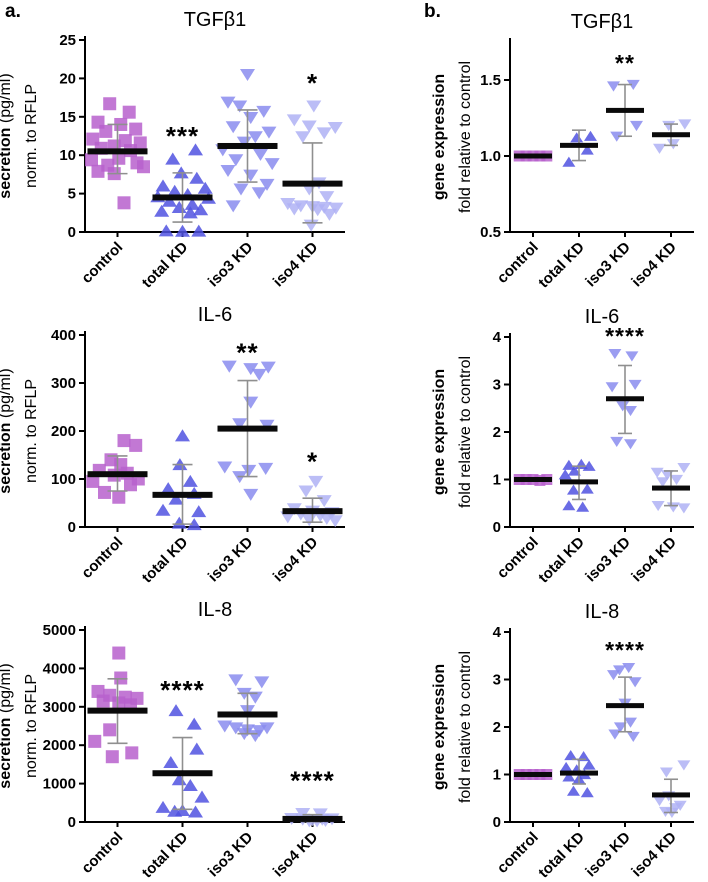 The image size is (708, 882). I want to click on y-axis-label-line2: norm. to RFLP, so click(31, 726).